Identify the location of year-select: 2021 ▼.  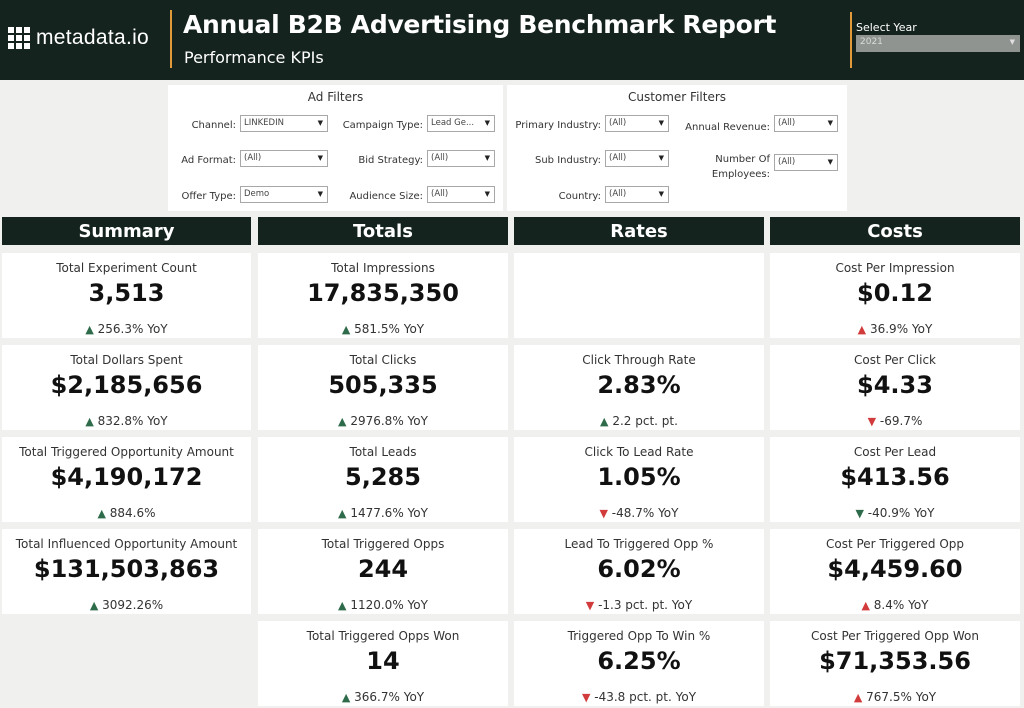
(938, 43).